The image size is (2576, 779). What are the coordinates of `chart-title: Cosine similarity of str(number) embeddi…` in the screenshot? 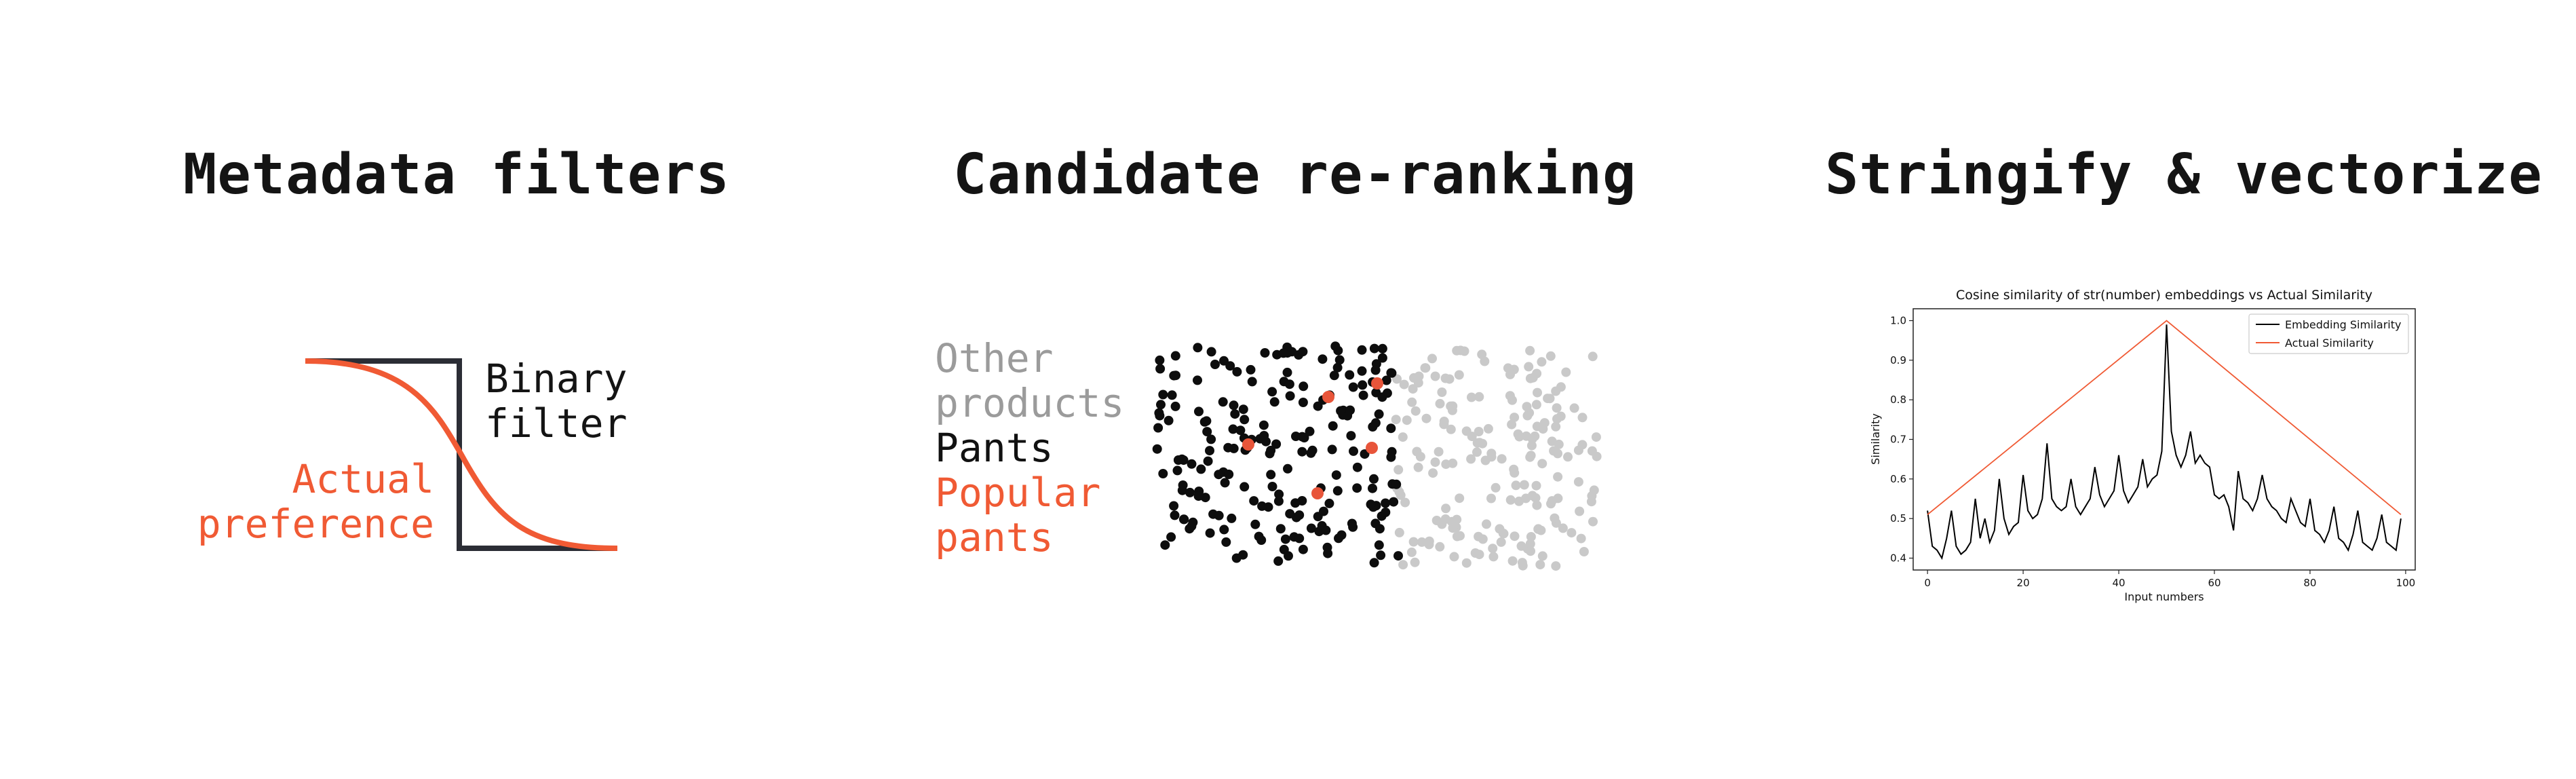 It's located at (2164, 295).